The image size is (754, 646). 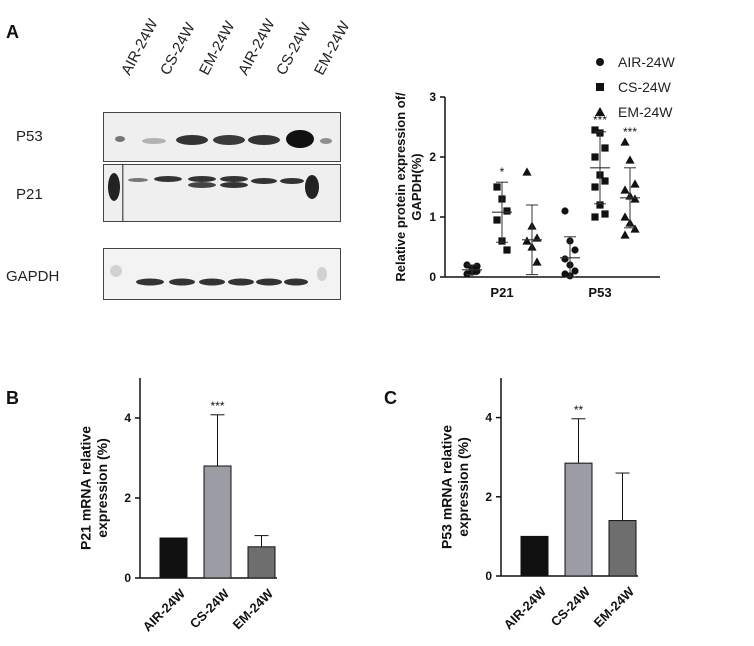 What do you see at coordinates (29, 194) in the screenshot?
I see `blot-row-label-p21: P21` at bounding box center [29, 194].